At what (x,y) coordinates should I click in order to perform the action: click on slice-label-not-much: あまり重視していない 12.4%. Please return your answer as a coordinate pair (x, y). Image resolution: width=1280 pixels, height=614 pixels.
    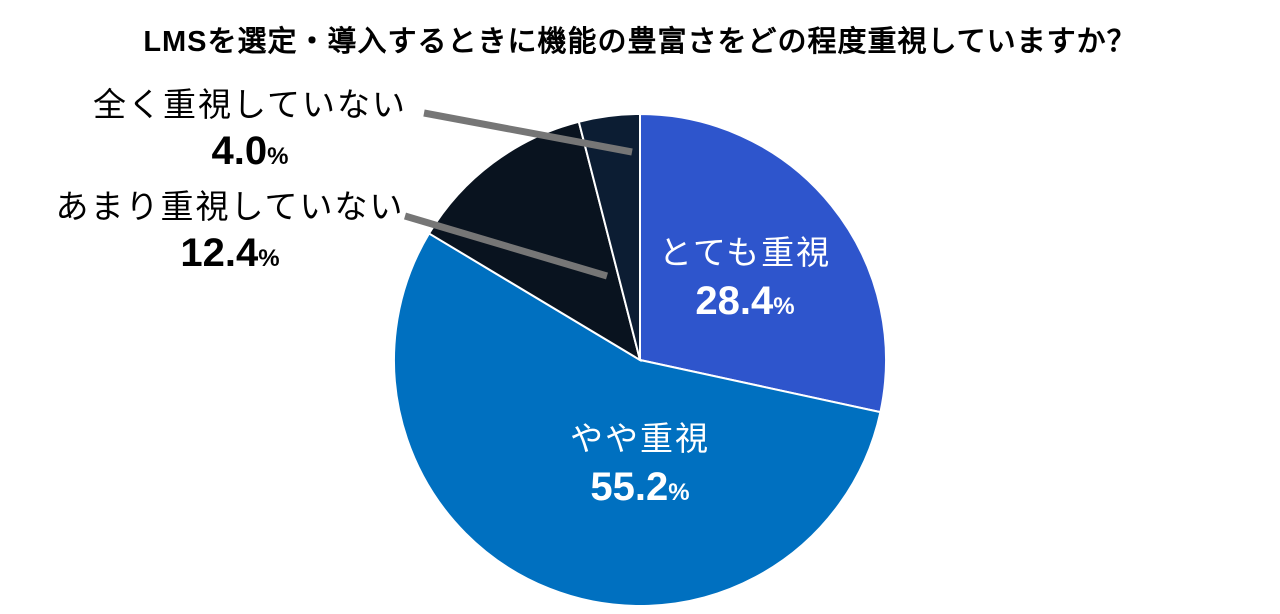
    Looking at the image, I should click on (230, 231).